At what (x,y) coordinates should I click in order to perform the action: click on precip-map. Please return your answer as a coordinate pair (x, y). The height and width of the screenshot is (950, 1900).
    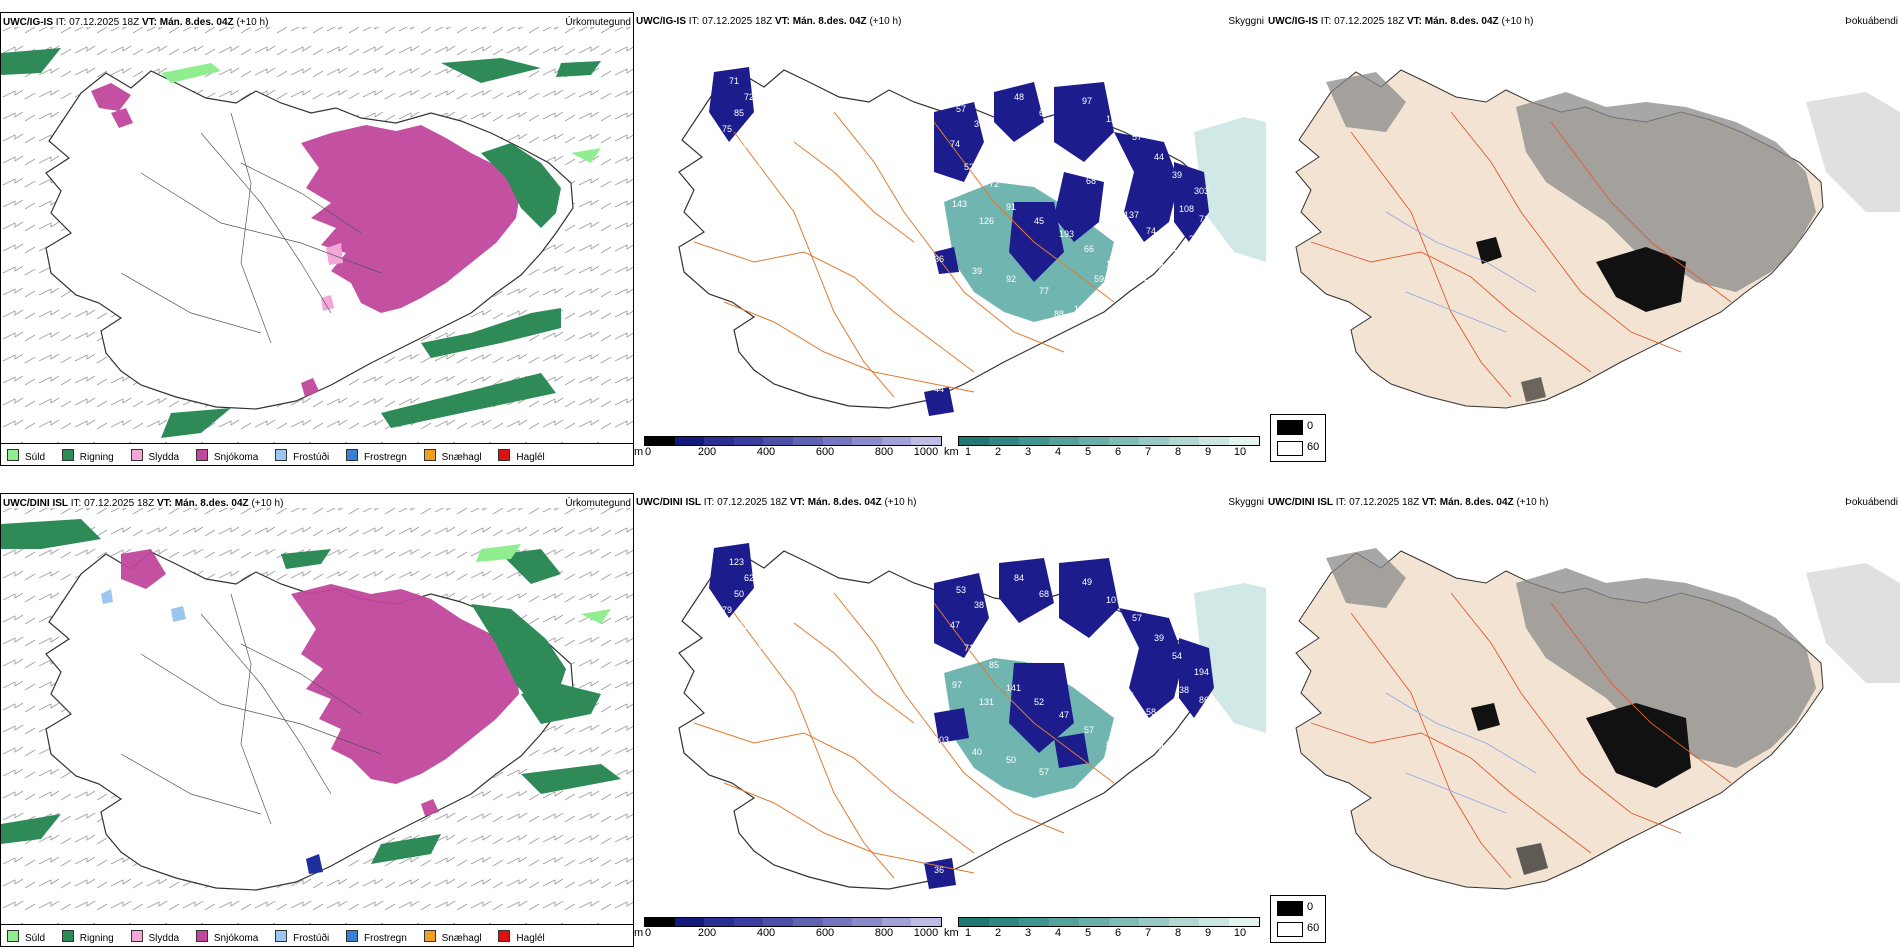
    Looking at the image, I should click on (317, 716).